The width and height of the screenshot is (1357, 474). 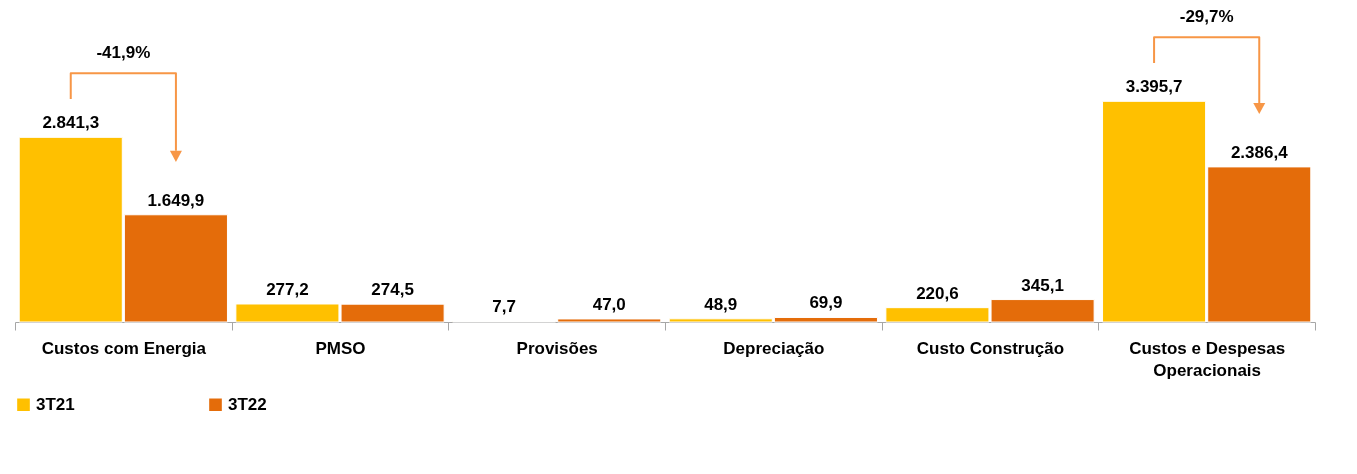 I want to click on text: -41,9%, so click(x=123, y=53).